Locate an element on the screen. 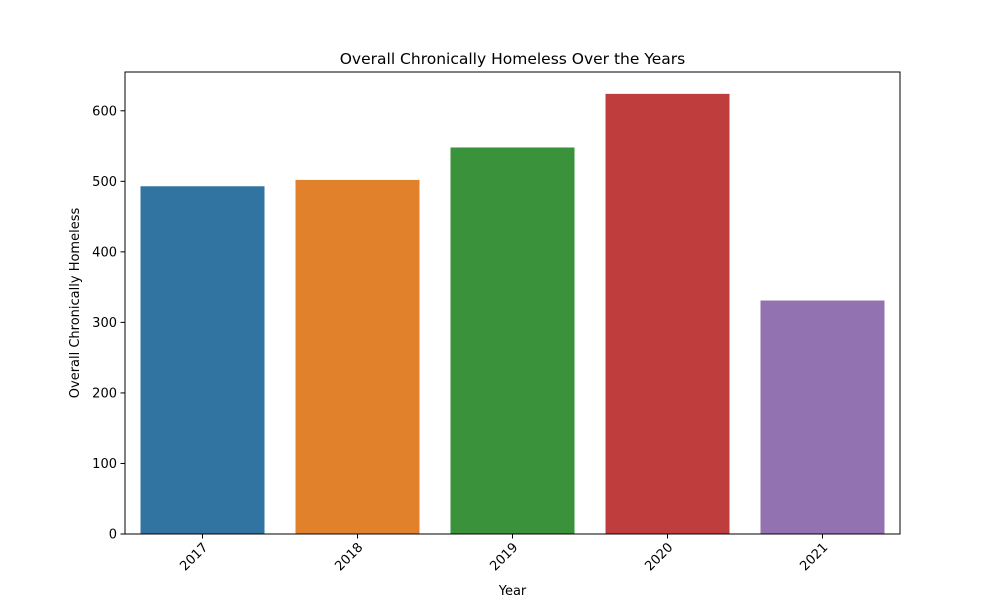 The height and width of the screenshot is (600, 1000). x-tick-label: 2018 is located at coordinates (349, 557).